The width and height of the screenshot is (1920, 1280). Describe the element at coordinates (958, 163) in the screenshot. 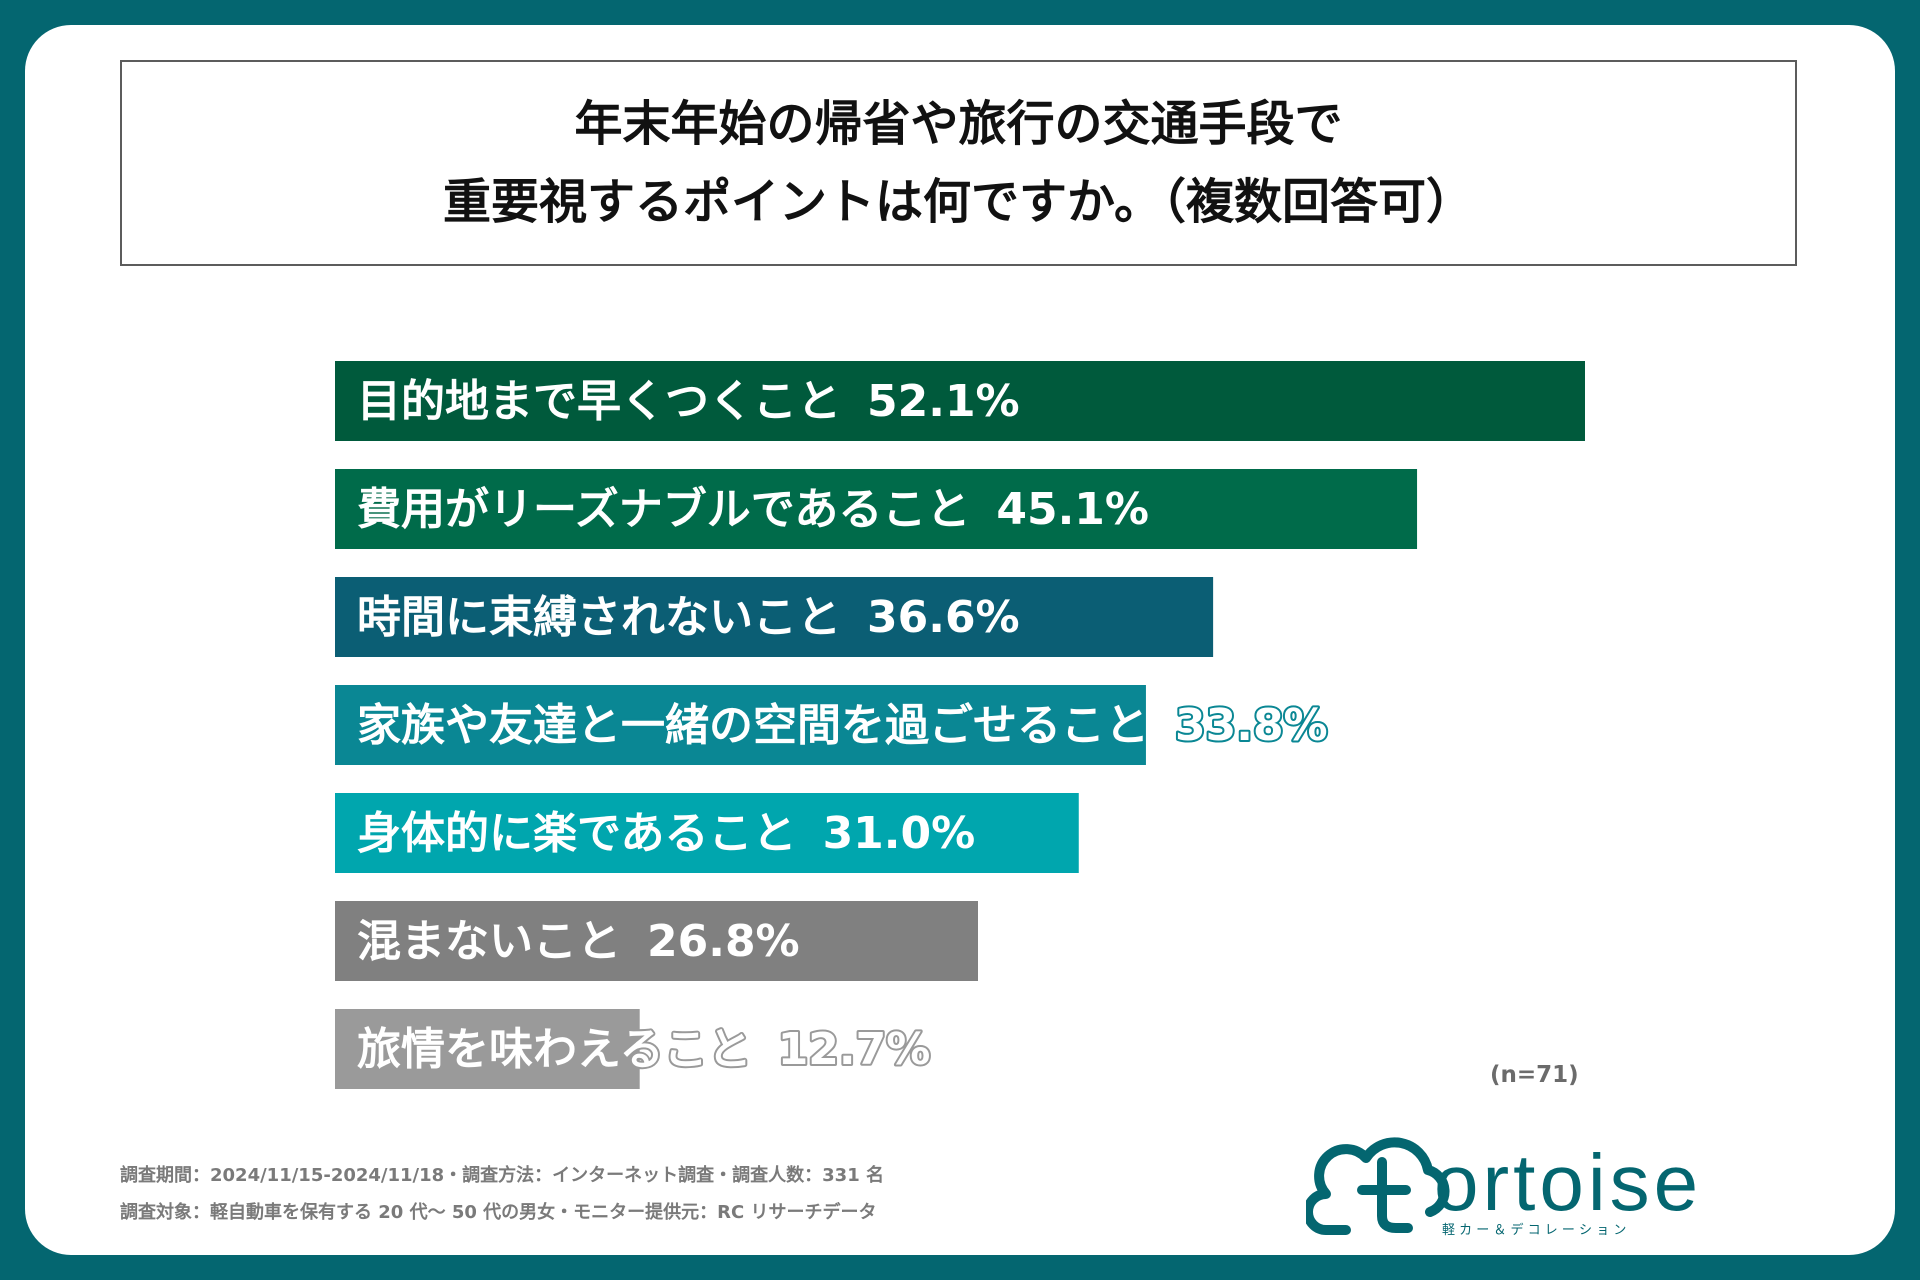

I see `title-box: 年末年始の帰省や旅行の交通手段で 重要視するポイントは何ですか。（複数回答可）` at that location.